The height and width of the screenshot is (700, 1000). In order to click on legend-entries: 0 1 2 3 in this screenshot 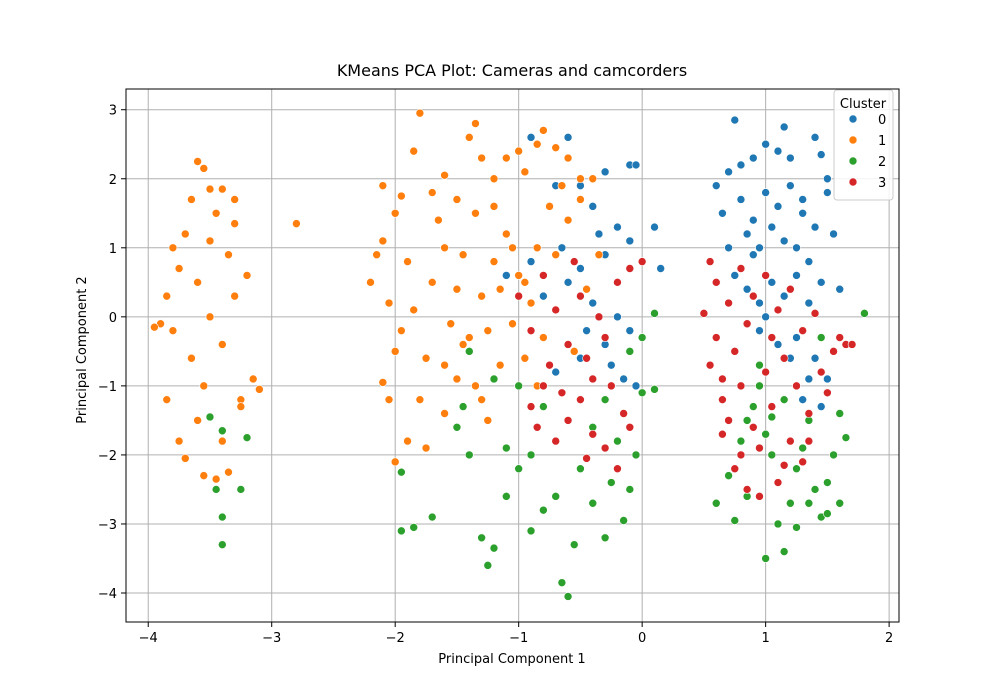, I will do `click(867, 152)`.